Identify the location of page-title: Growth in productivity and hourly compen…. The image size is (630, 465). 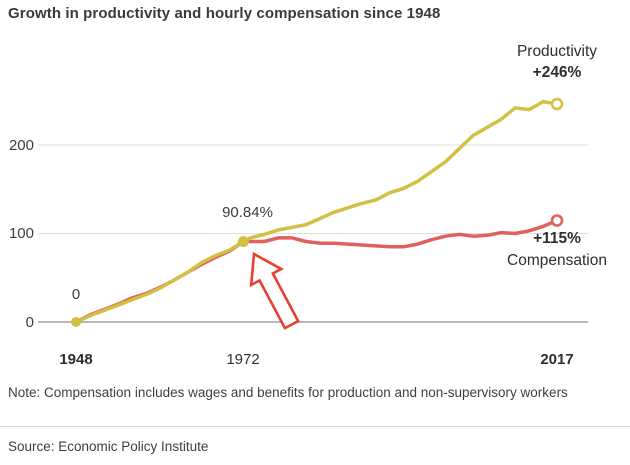
(224, 13).